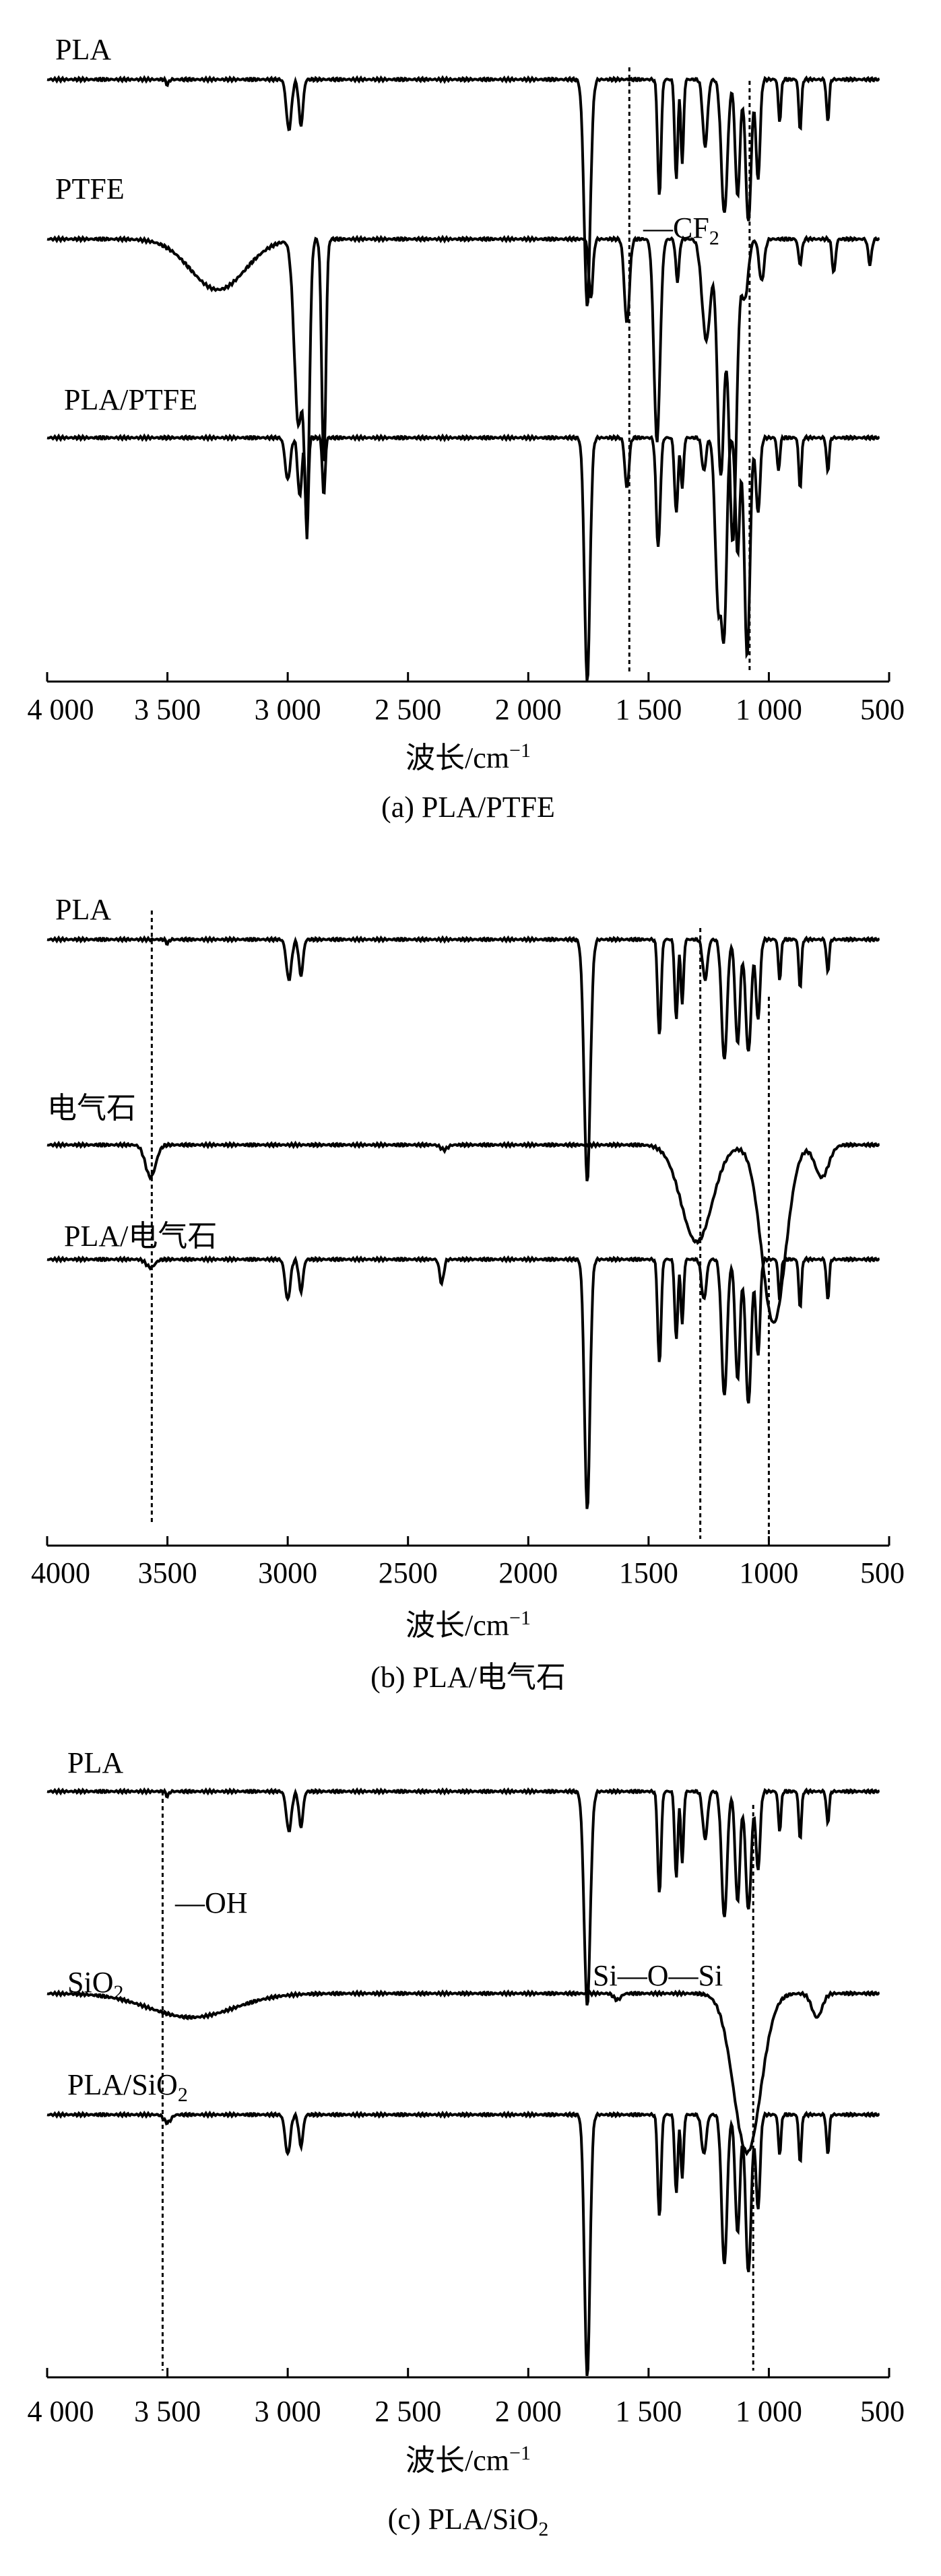  Describe the element at coordinates (211, 1902) in the screenshot. I see `panel-c-annotation-oh: —OH` at that location.